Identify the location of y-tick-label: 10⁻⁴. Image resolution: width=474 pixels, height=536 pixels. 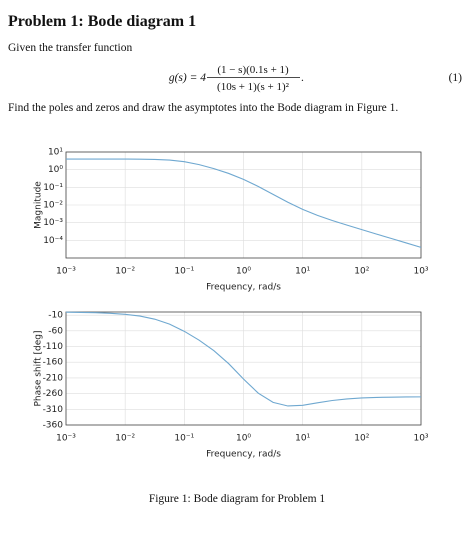
(53, 241).